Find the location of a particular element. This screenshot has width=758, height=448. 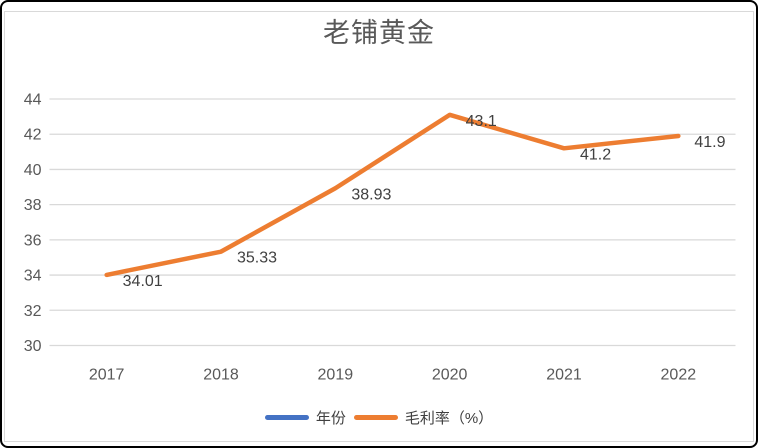

legend-label-gross-margin: 毛利率（%） is located at coordinates (449, 418).